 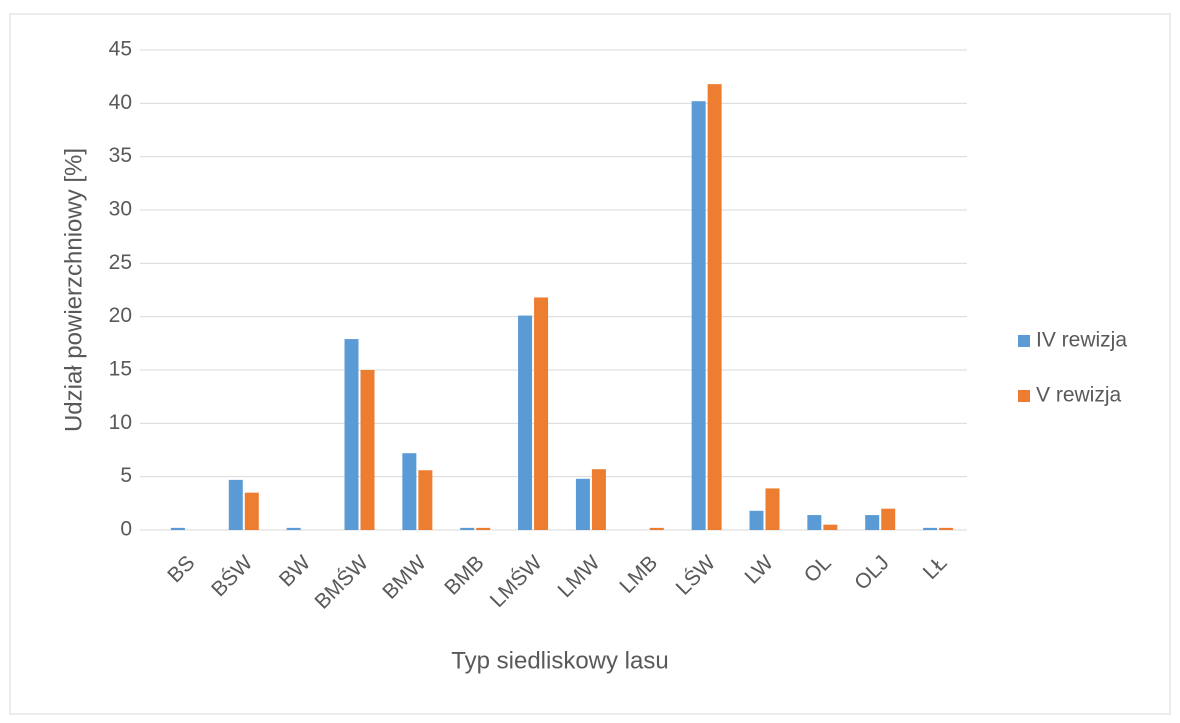 What do you see at coordinates (120, 422) in the screenshot?
I see `y-tick-label: 10` at bounding box center [120, 422].